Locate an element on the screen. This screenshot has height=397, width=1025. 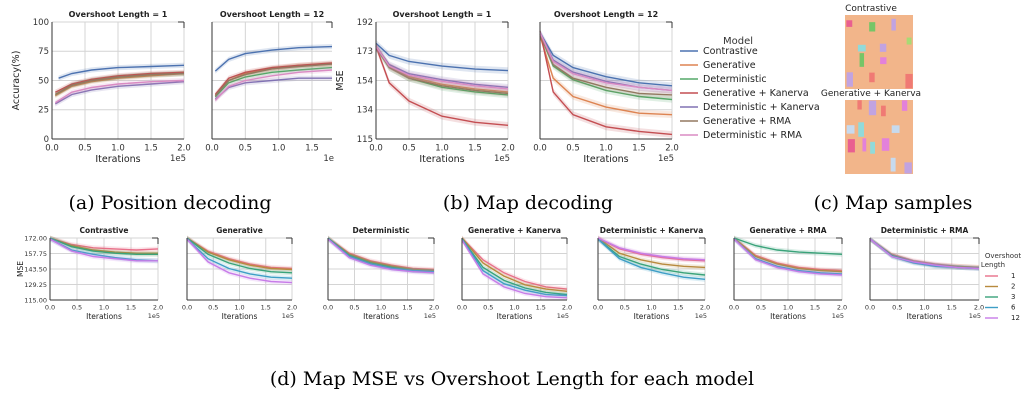
map-sample-generative-kanerva is located at coordinates (879, 137).